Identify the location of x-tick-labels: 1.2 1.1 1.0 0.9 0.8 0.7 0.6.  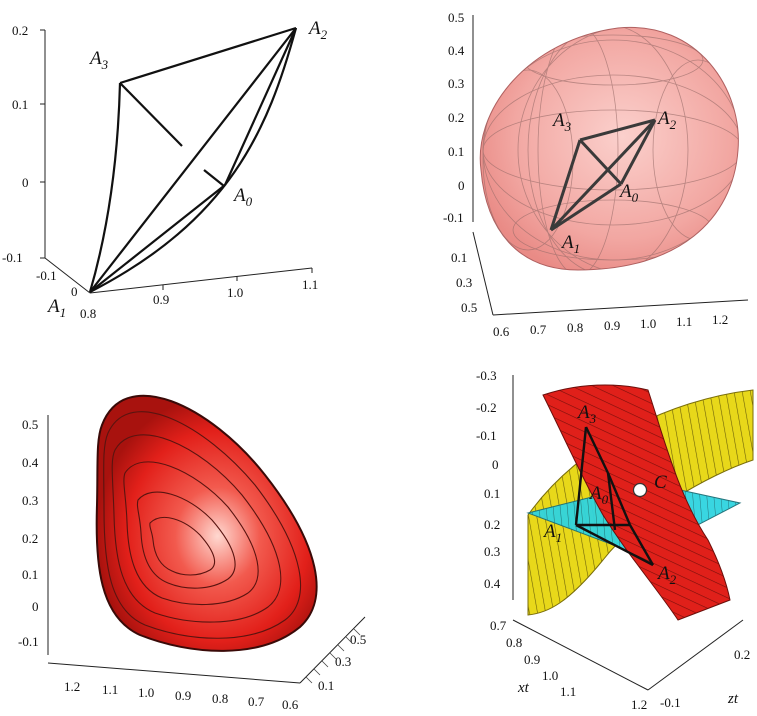
(181, 695).